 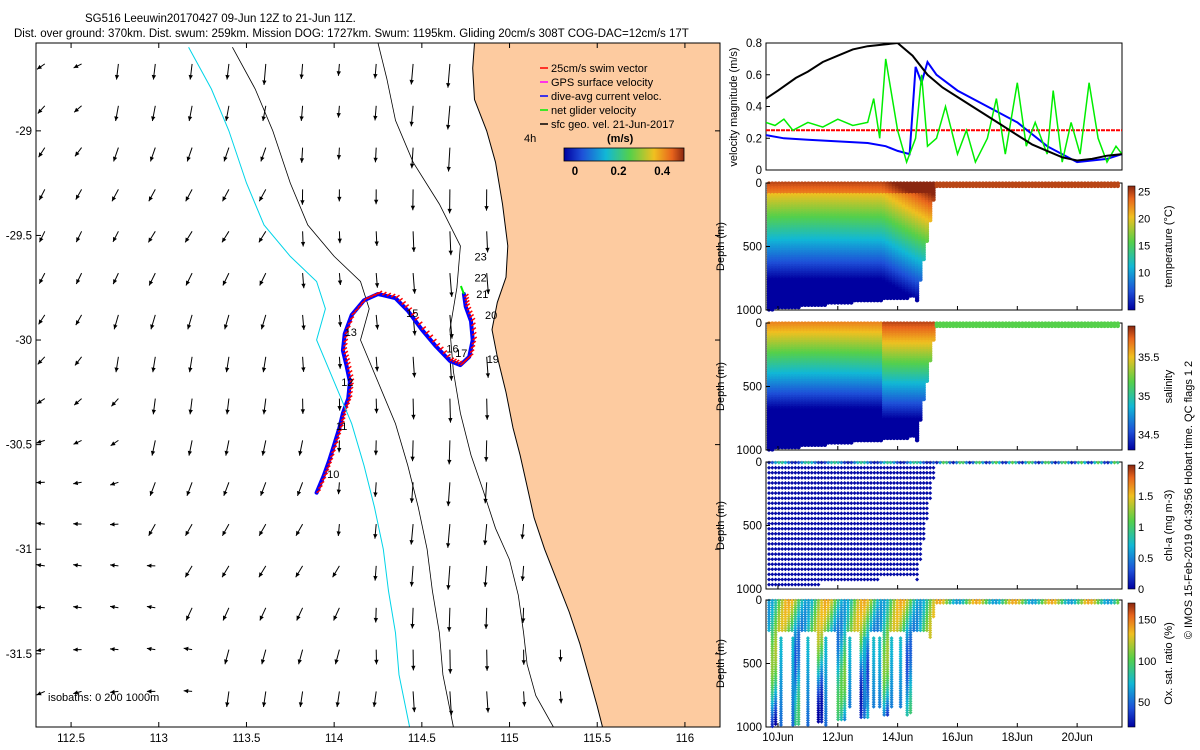 I want to click on section-profiles, so click(x=943, y=246).